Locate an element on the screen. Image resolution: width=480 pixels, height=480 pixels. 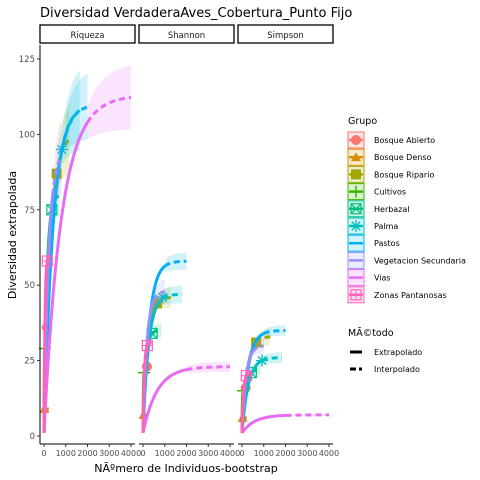
legend-label: Bosque Denso is located at coordinates (402, 157).